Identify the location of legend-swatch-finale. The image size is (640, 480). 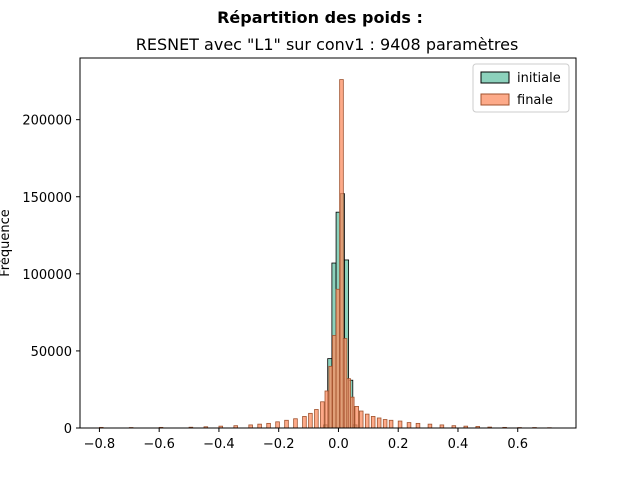
(495, 99).